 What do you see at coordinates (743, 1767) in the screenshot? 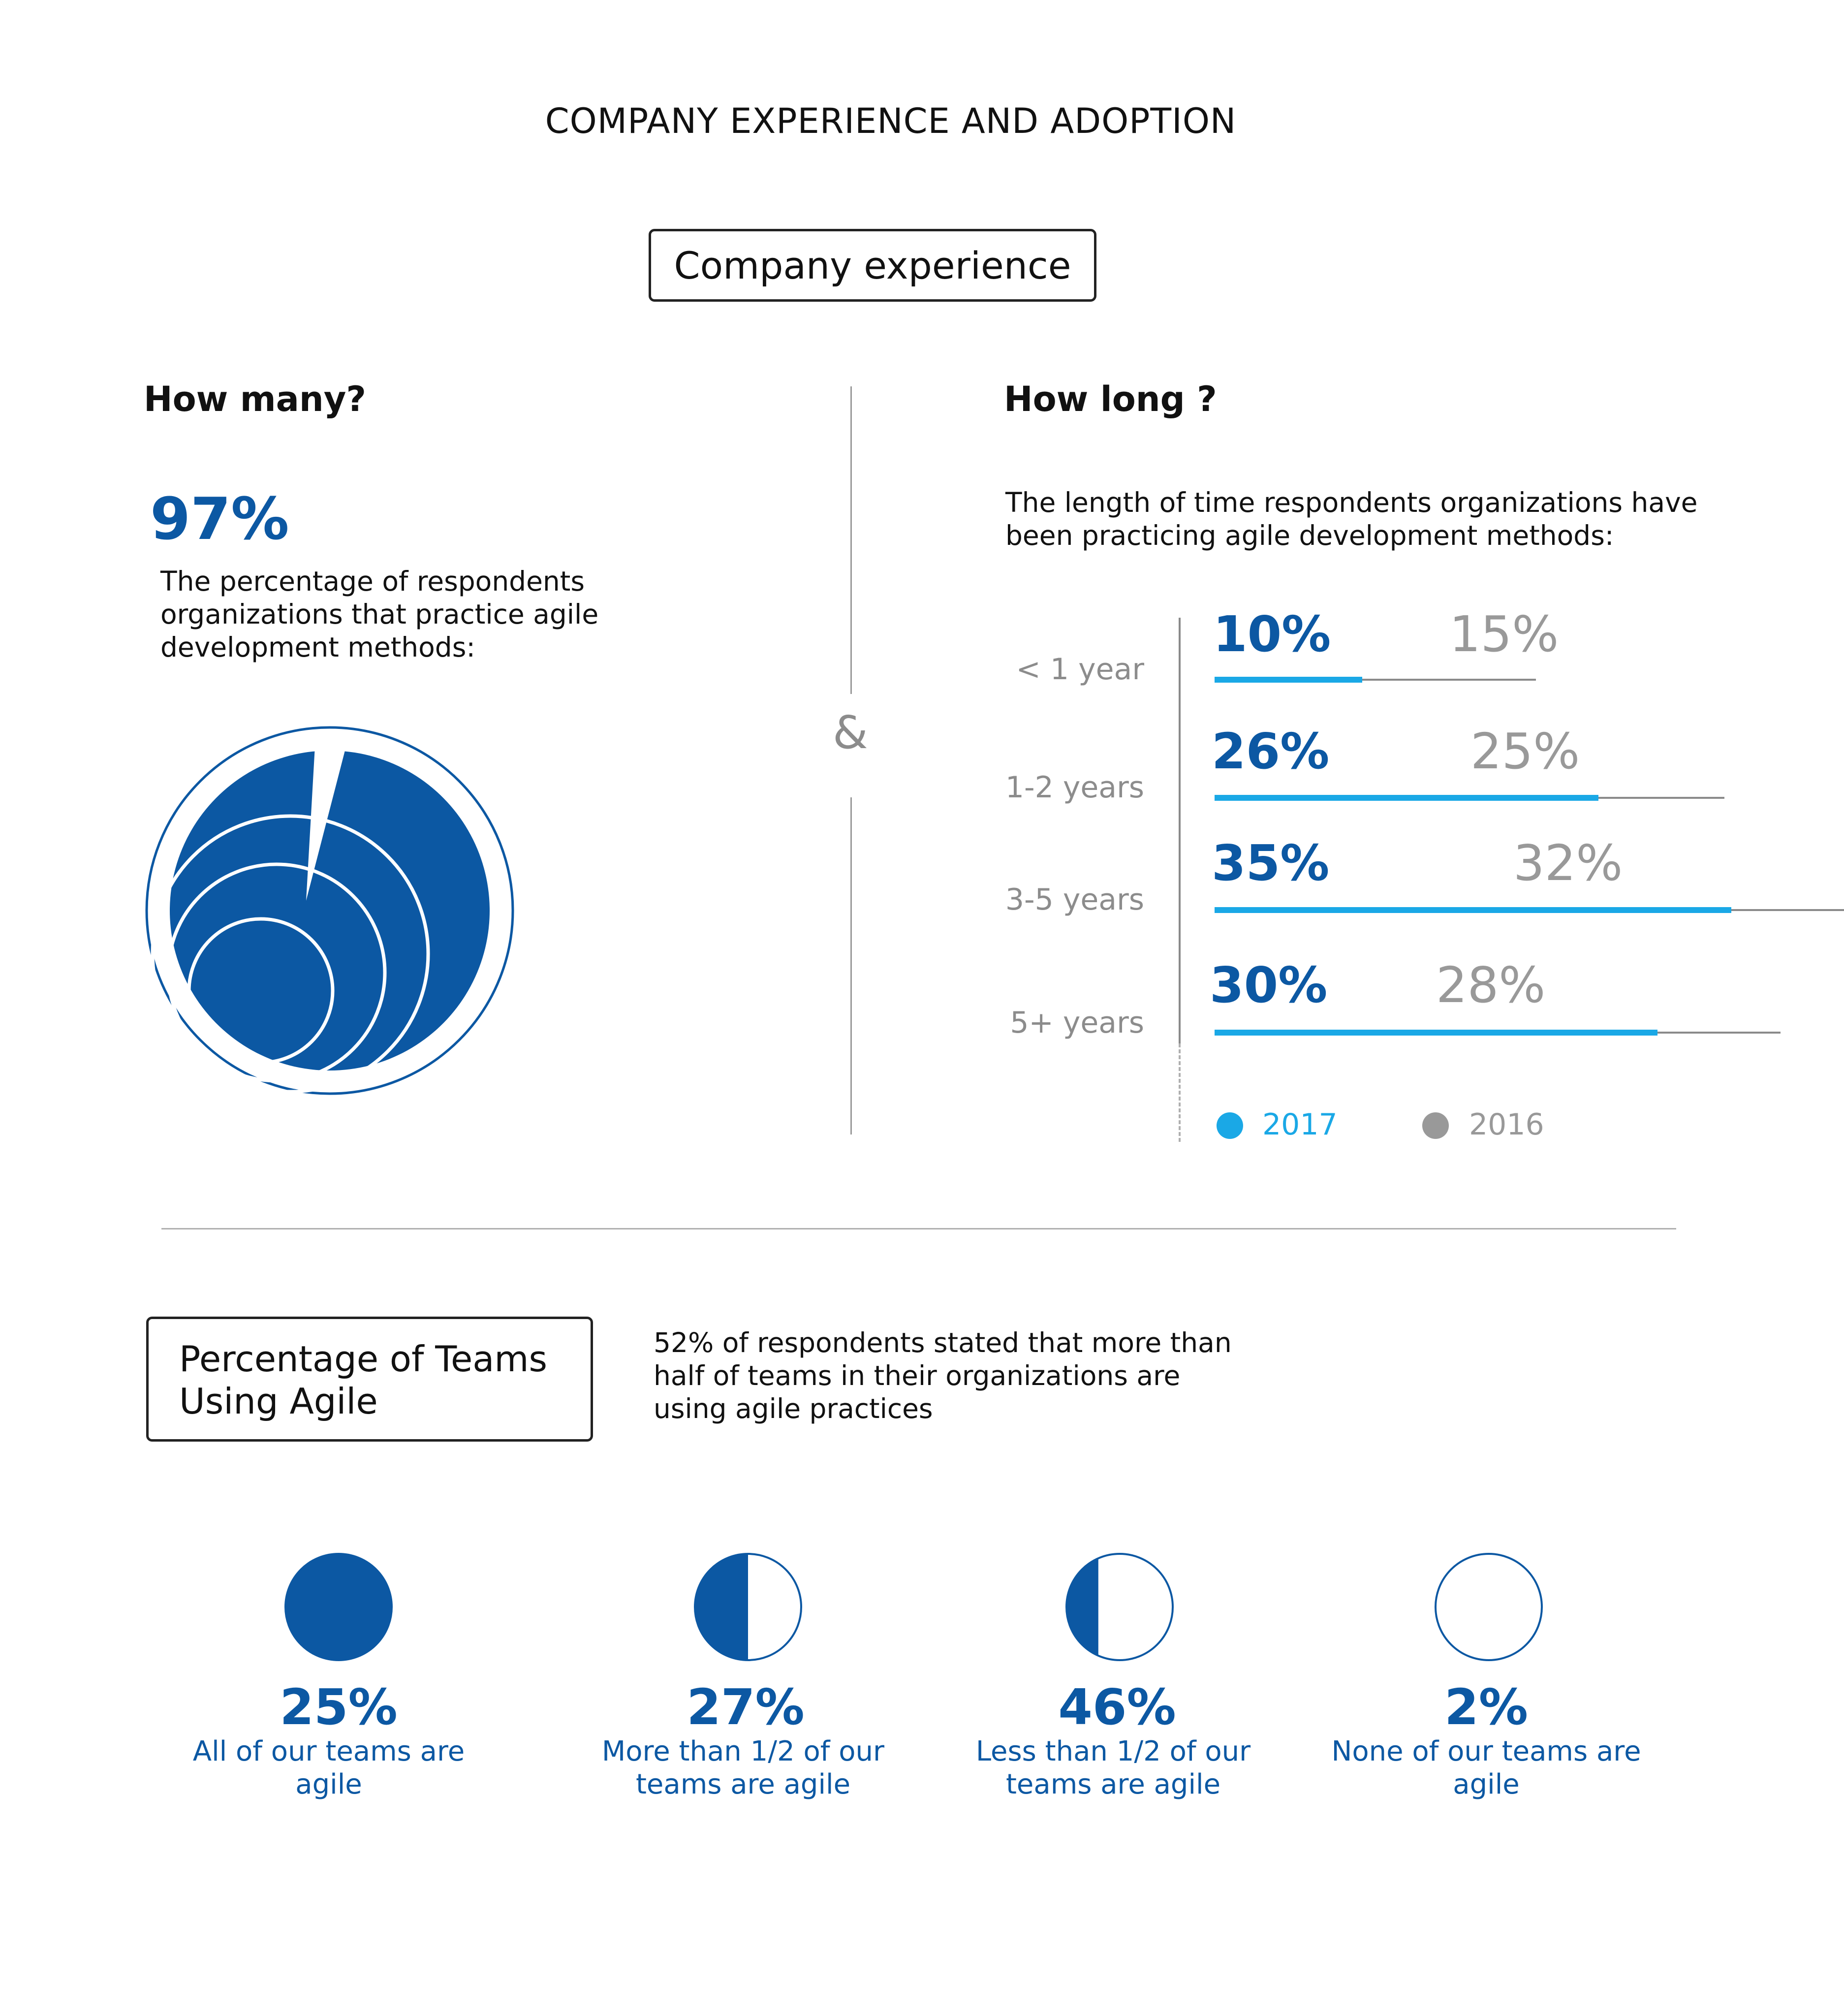
I see `team-label: More than 1/2 of our teams are agile` at bounding box center [743, 1767].